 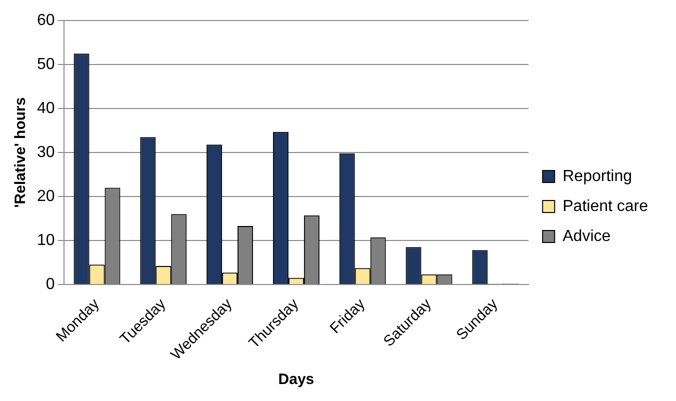 I want to click on legend-label: Patient care, so click(x=605, y=206).